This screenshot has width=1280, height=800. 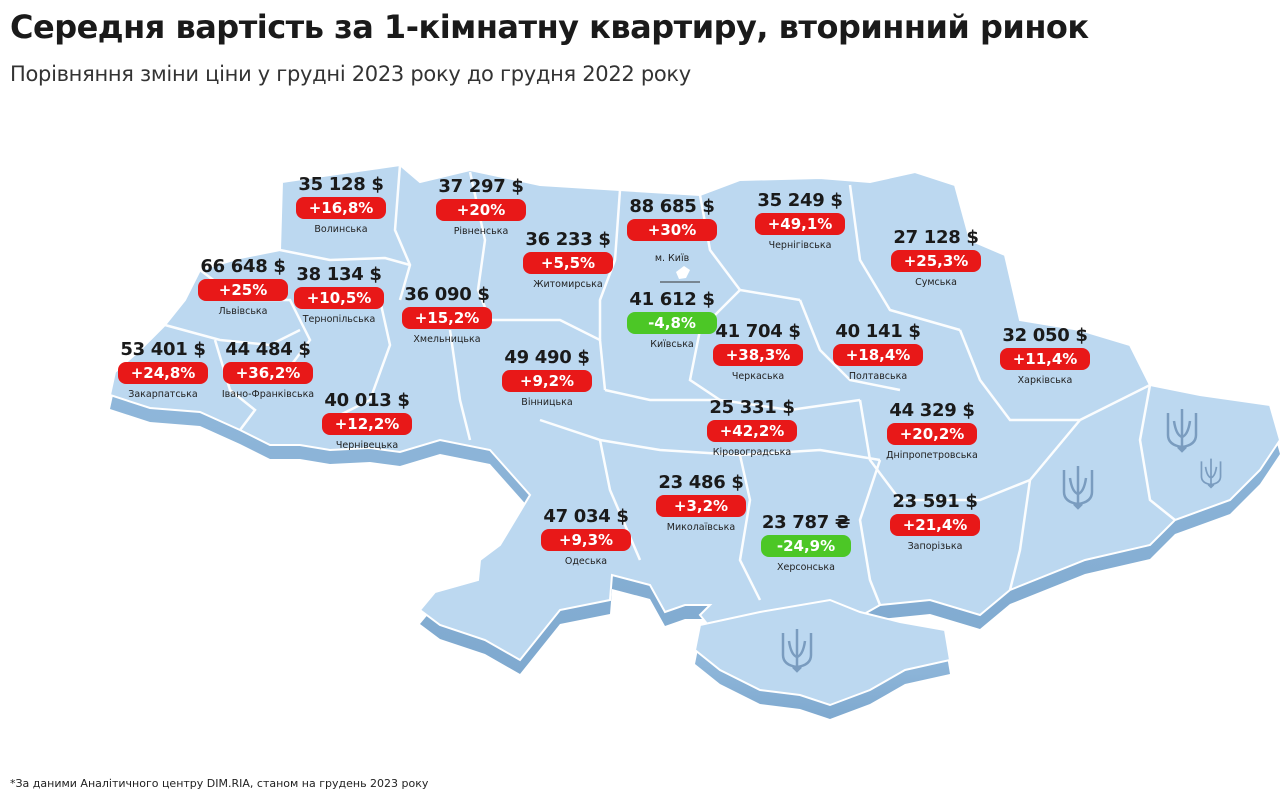 I want to click on region-label: 27 128 $ +25,3% Сумська, so click(x=936, y=257).